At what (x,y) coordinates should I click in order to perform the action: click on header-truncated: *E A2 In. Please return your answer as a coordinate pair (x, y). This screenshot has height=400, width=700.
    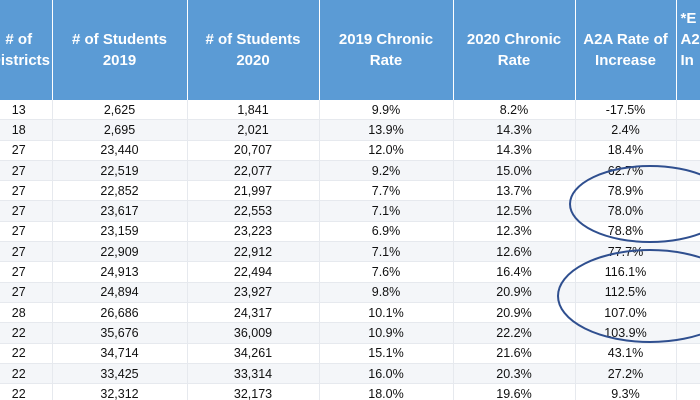
    Looking at the image, I should click on (688, 50).